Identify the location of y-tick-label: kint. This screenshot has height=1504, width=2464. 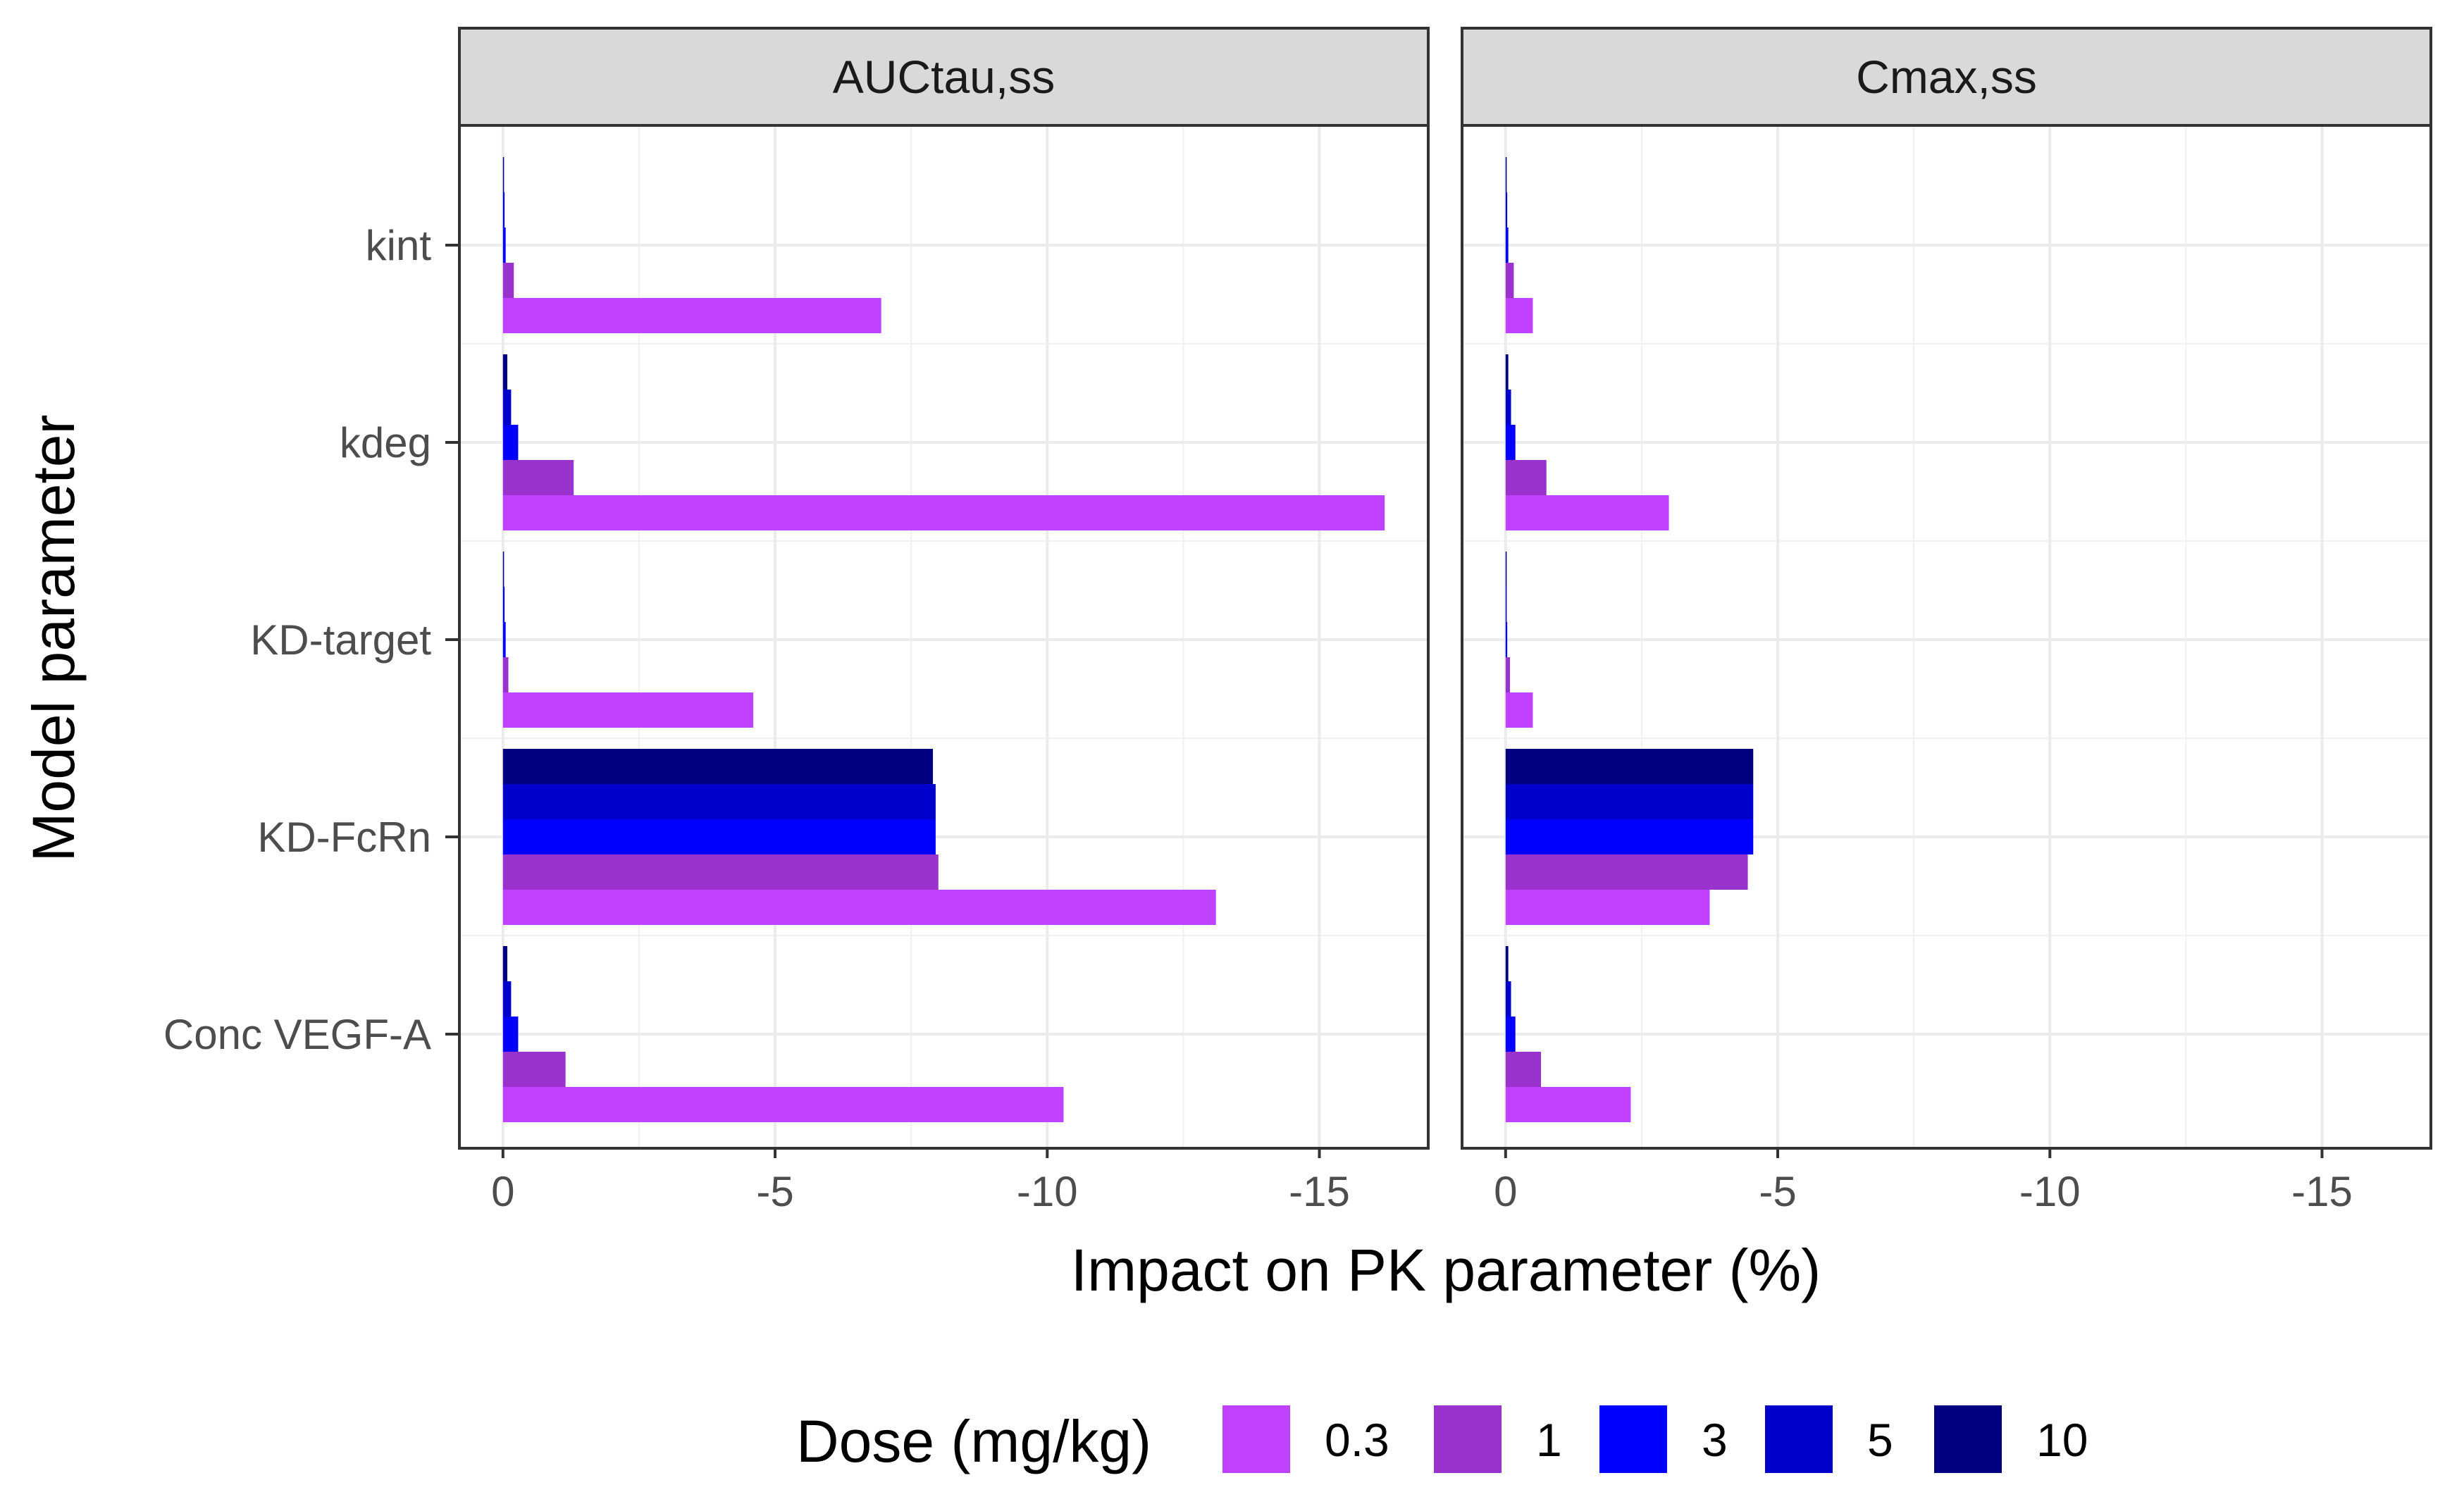
(399, 246).